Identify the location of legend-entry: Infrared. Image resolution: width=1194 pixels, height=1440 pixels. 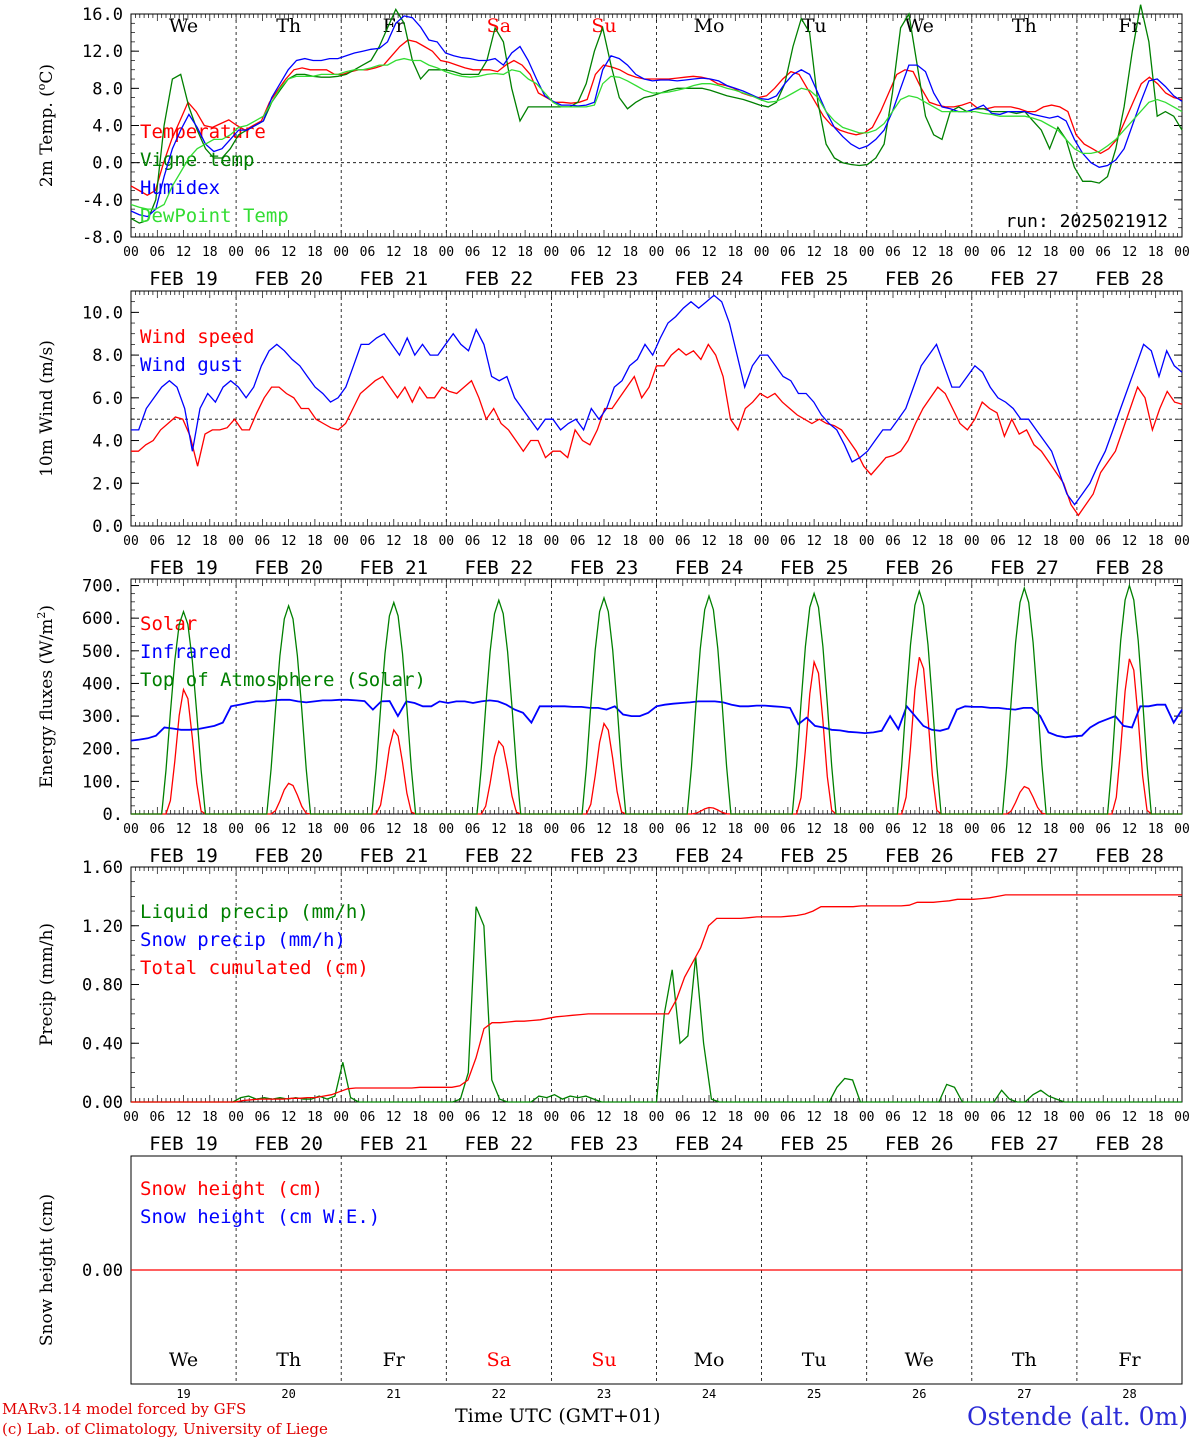
(186, 652).